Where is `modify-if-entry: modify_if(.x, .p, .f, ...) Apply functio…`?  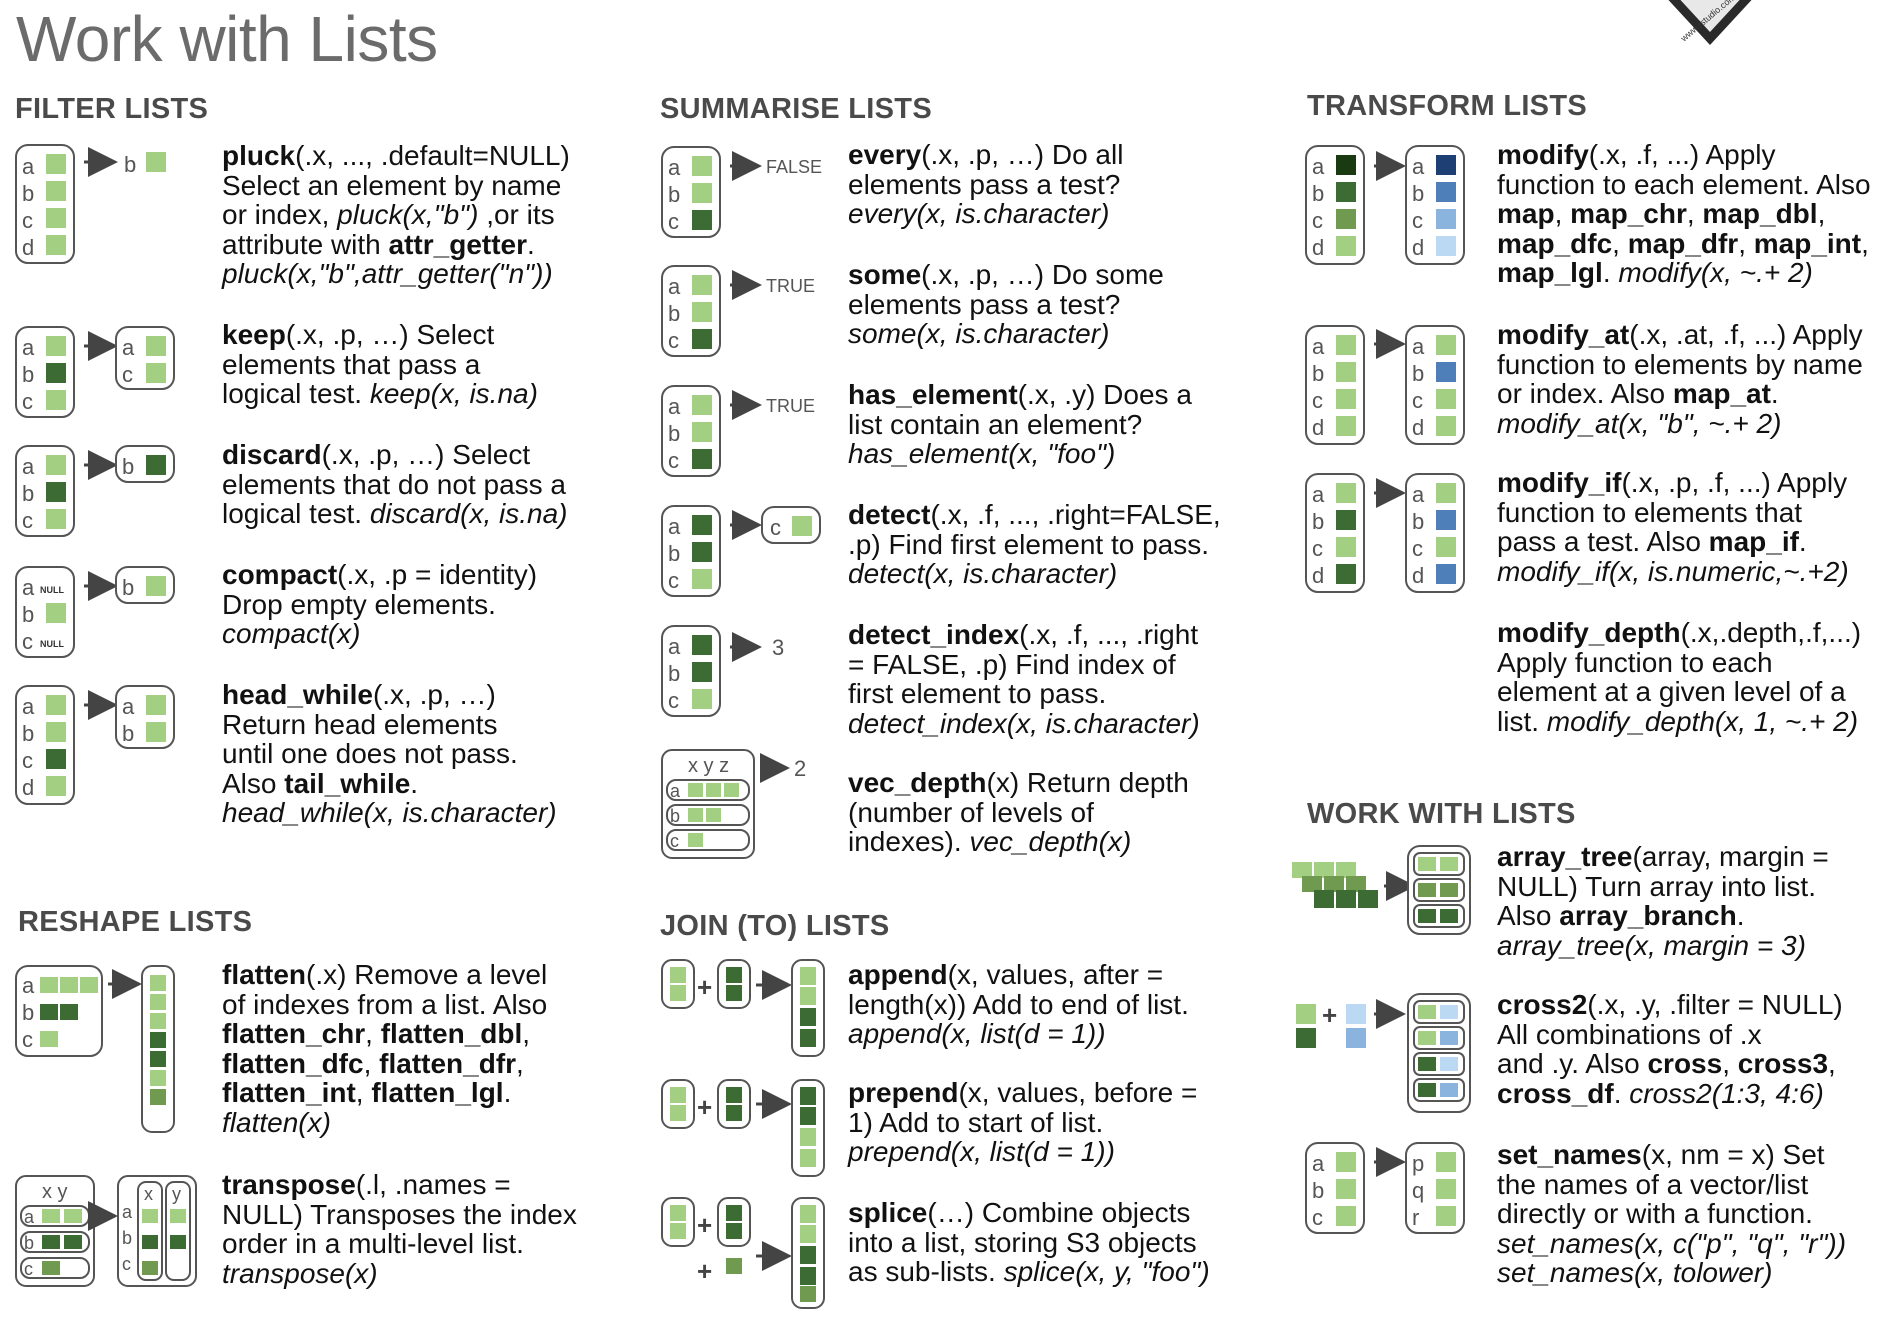
modify-if-entry: modify_if(.x, .p, .f, ...) Apply functio… is located at coordinates (1673, 527).